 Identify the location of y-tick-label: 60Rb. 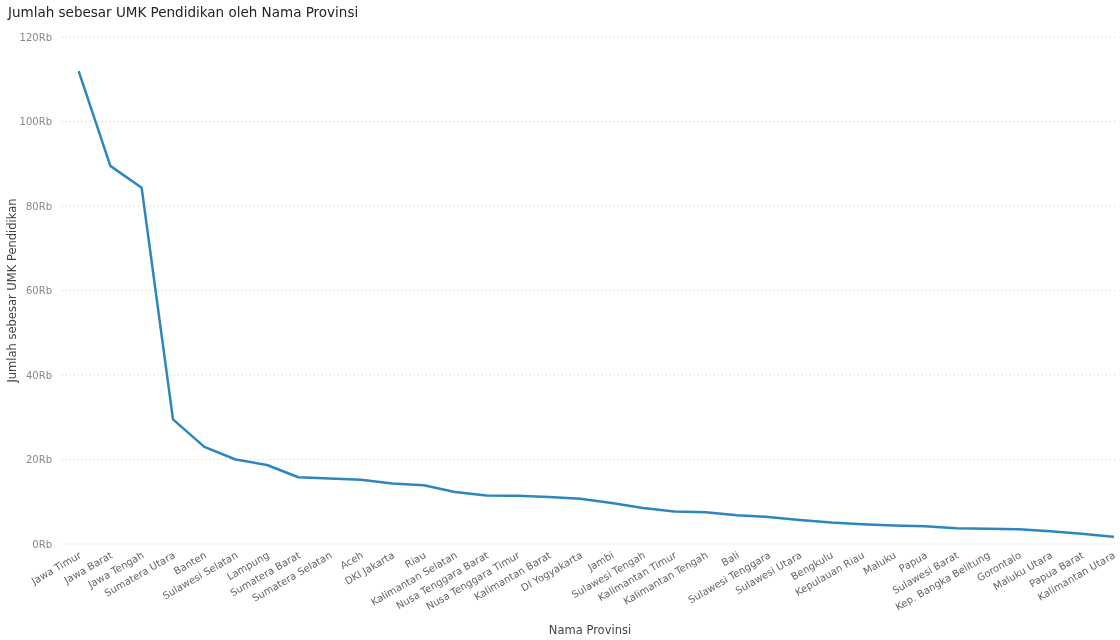
(38, 291).